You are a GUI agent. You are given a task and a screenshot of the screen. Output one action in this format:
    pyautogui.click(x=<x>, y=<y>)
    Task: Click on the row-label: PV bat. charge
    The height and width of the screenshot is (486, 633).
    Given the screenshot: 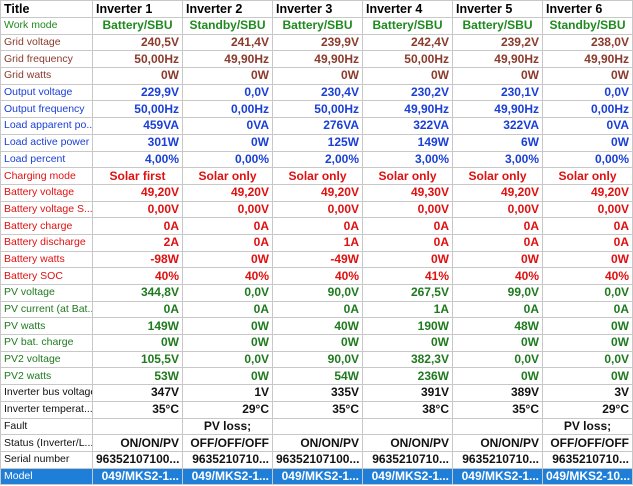 What is the action you would take?
    pyautogui.click(x=46, y=343)
    